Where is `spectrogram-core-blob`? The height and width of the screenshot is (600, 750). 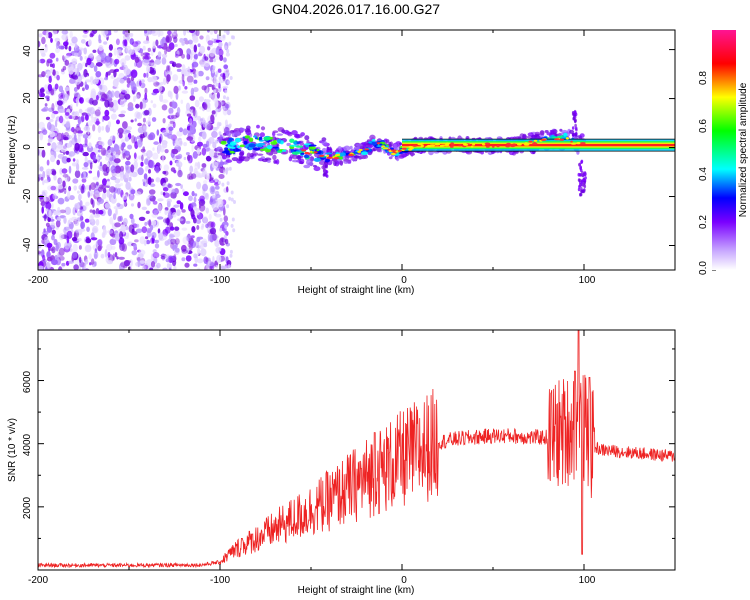 spectrogram-core-blob is located at coordinates (233, 143).